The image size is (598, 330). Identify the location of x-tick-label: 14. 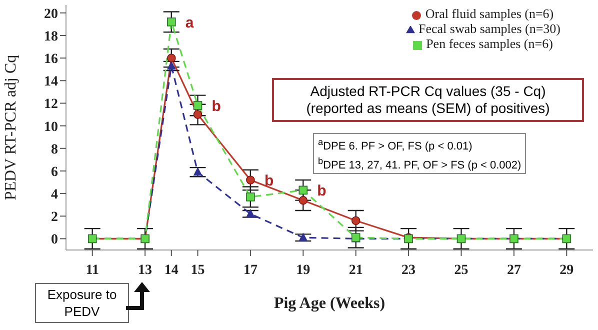
(171, 270).